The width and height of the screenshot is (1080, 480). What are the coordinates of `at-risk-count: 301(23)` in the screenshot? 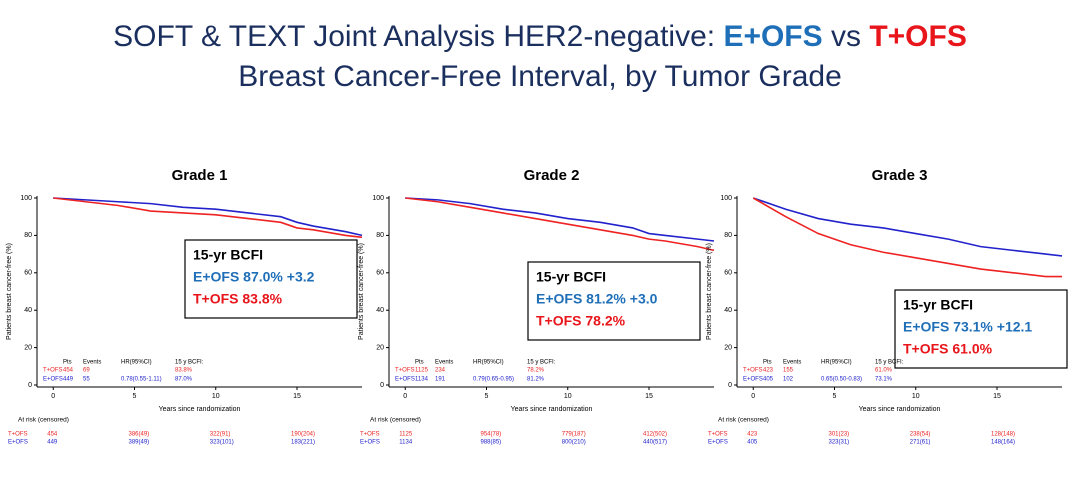 It's located at (839, 435).